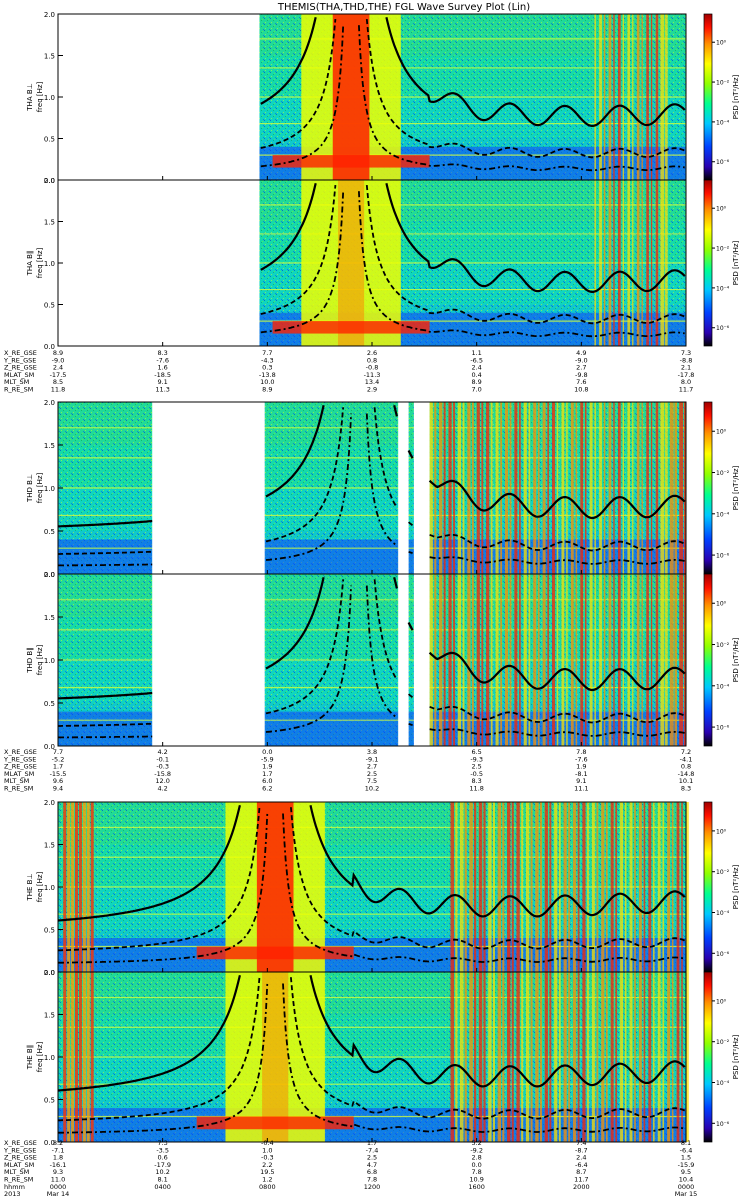 The width and height of the screenshot is (750, 1200). I want to click on ephemeris-value: 6.8, so click(372, 1172).